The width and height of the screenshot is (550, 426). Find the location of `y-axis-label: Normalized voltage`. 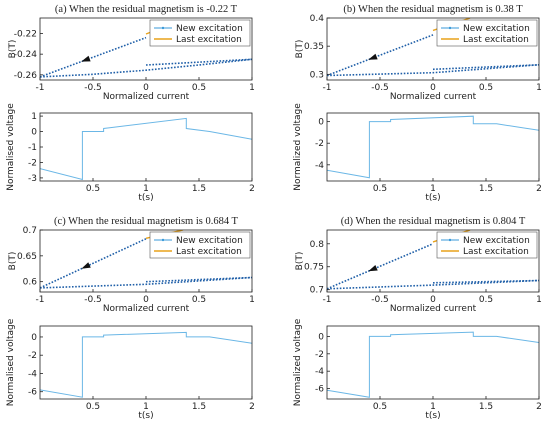

y-axis-label: Normalized voltage is located at coordinates (298, 362).